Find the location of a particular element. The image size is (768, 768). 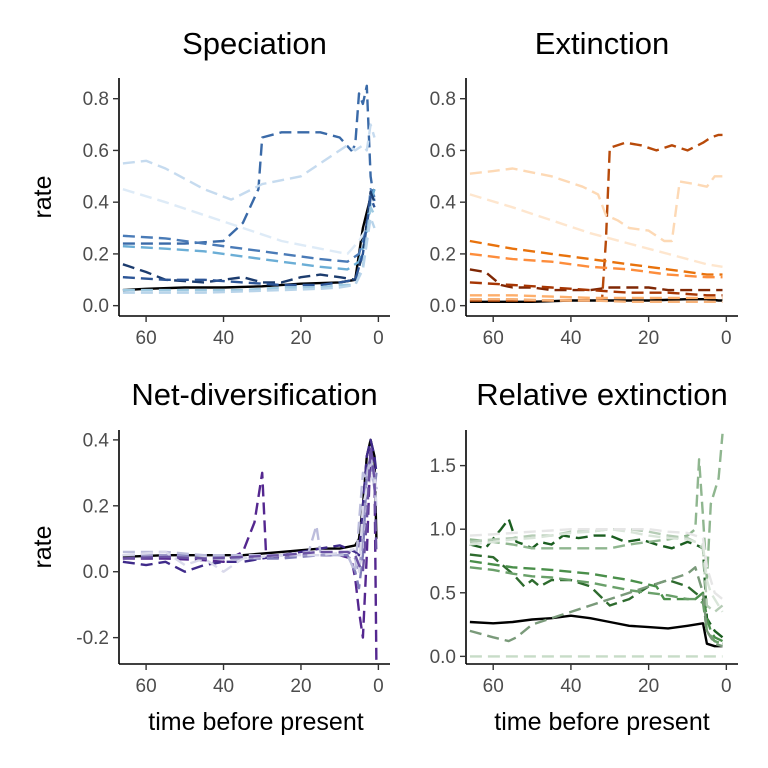

x-tick-label-speciation: 20 is located at coordinates (300, 338).